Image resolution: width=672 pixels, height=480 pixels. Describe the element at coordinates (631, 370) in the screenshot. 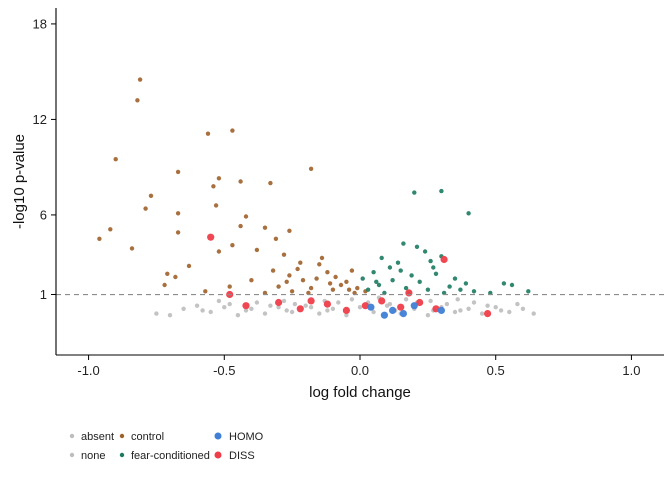

I see `x-tick-label: 1.0` at that location.